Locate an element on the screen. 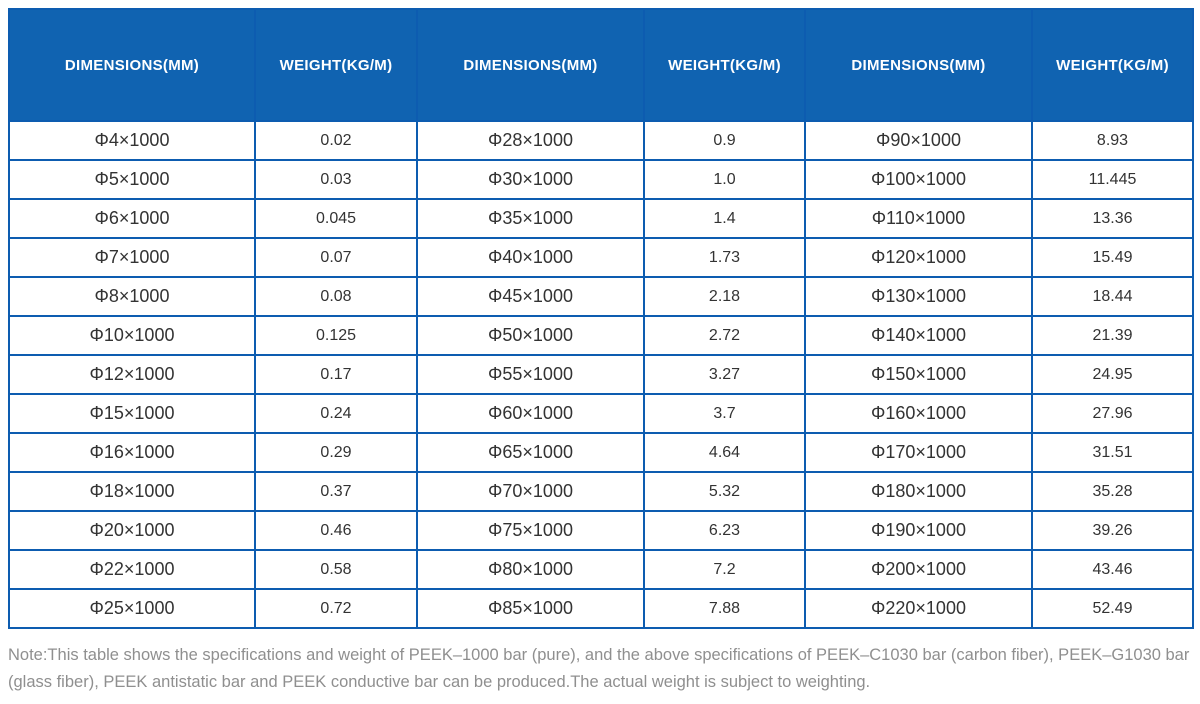 The height and width of the screenshot is (704, 1200). weight-cell: 0.46 is located at coordinates (336, 530).